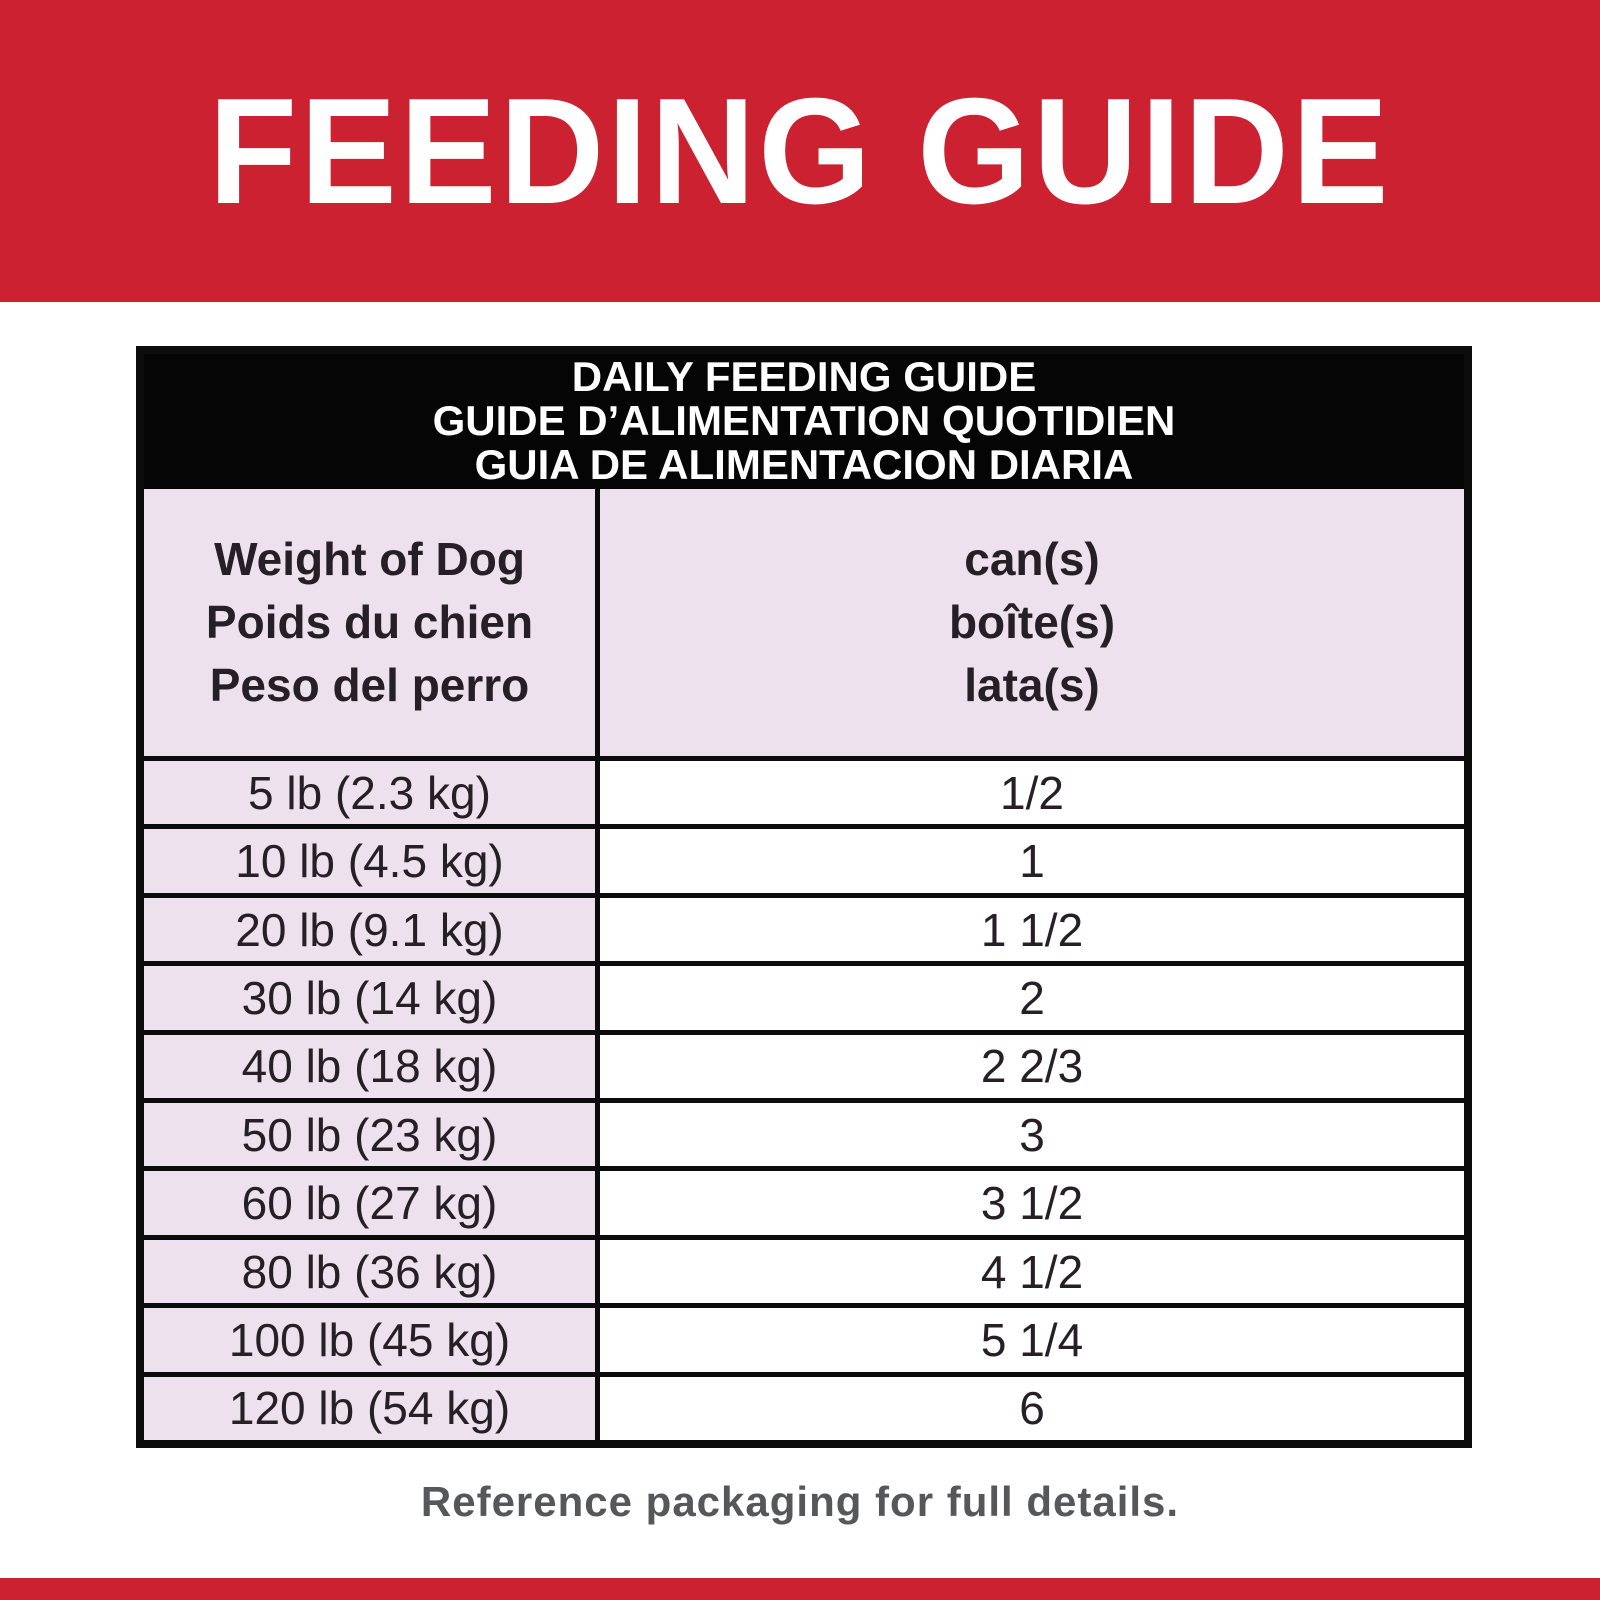 Image resolution: width=1600 pixels, height=1600 pixels. I want to click on table-title-line-es: GUIA DE ALIMENTACION DIARIA, so click(804, 464).